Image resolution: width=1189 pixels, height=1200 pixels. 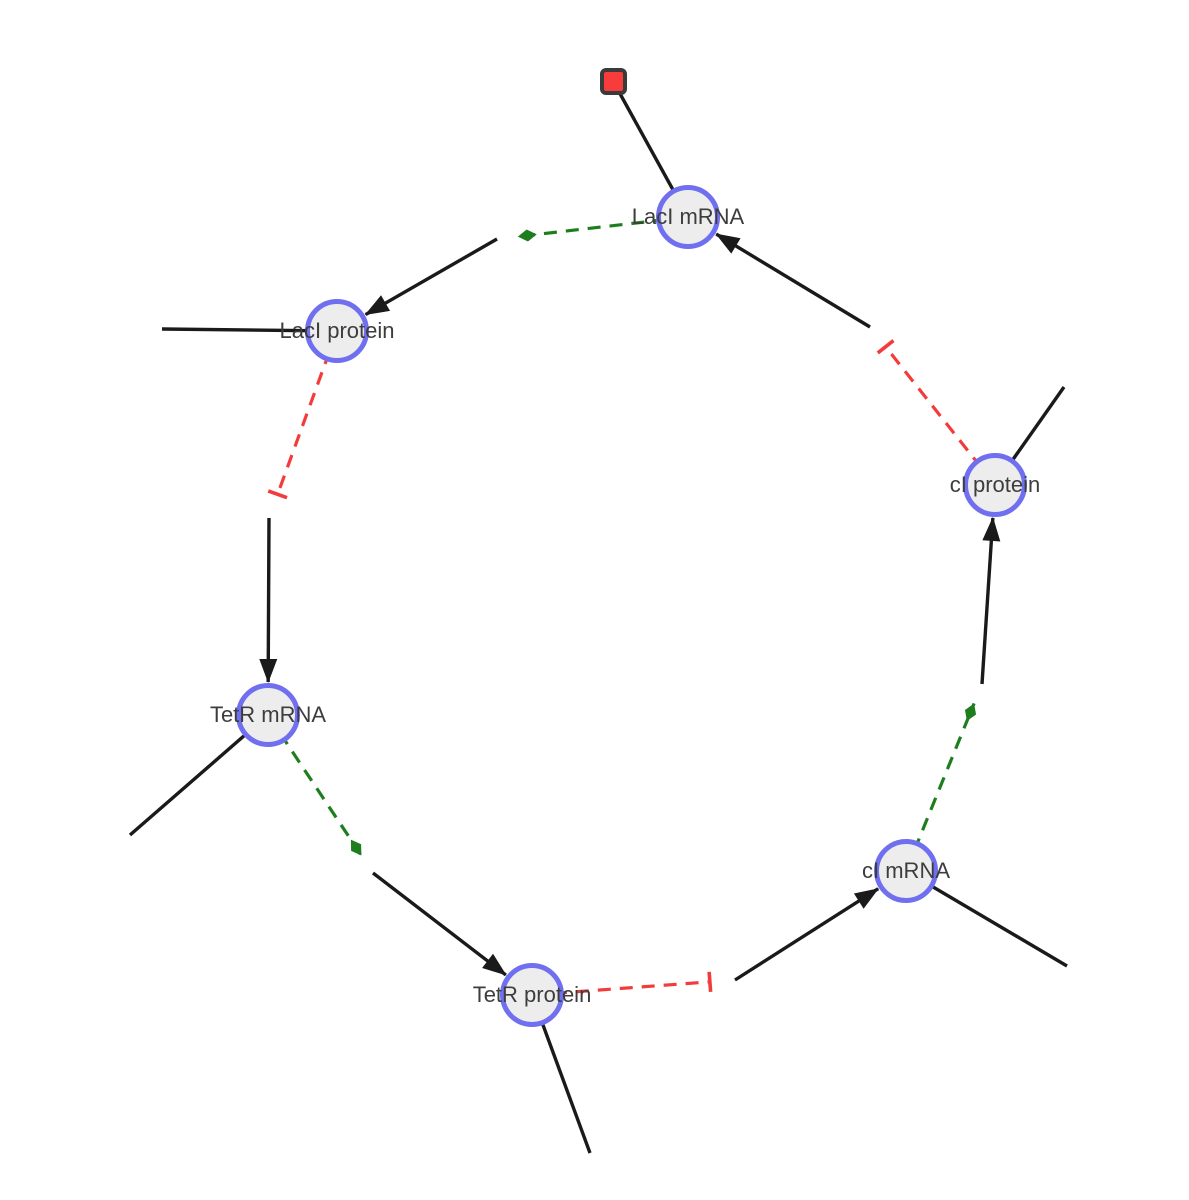 I want to click on species-node-laci-mrna, so click(x=688, y=217).